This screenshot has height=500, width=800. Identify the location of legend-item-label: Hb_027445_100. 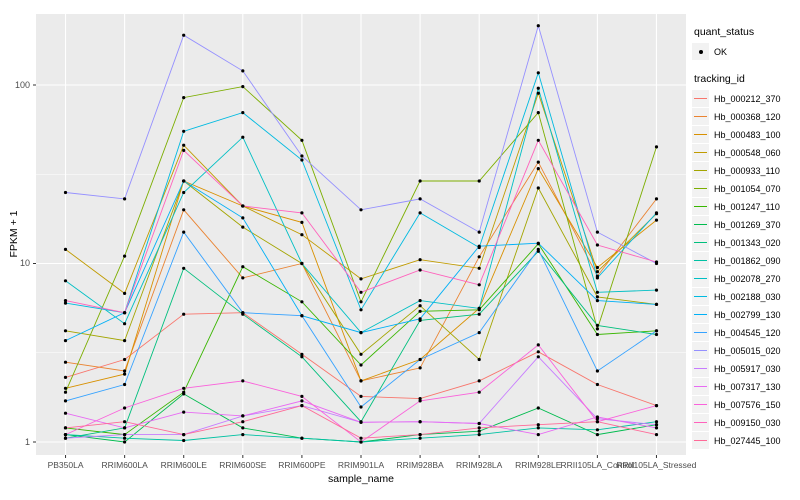
(747, 440).